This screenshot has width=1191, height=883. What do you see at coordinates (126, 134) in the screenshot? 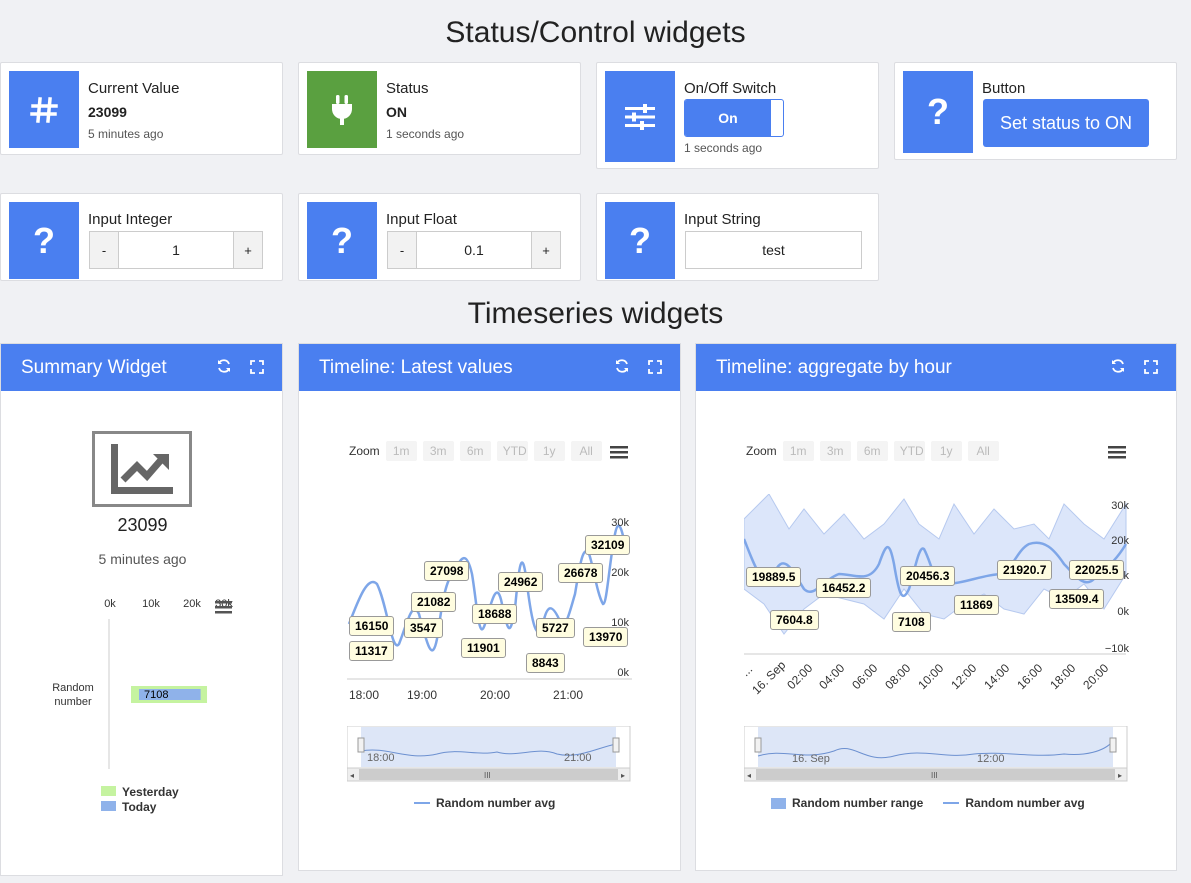
I see `current-value-time: 5 minutes ago` at bounding box center [126, 134].